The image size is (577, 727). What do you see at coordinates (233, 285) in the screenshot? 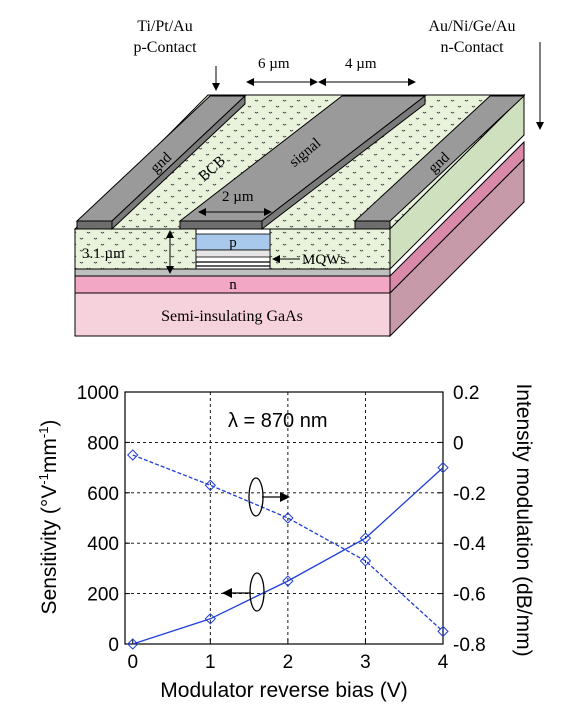
I see `n-label: n` at bounding box center [233, 285].